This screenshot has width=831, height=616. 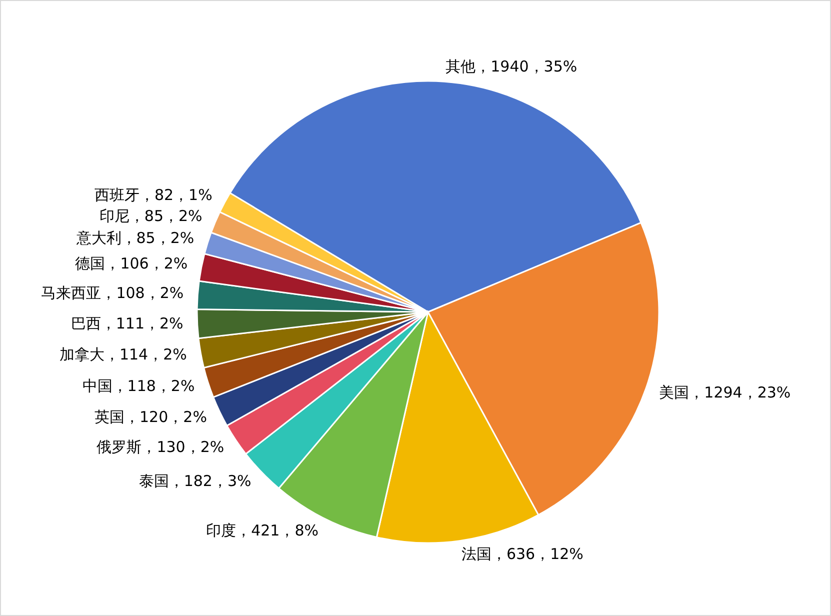 What do you see at coordinates (131, 263) in the screenshot?
I see `slice-label: 德国，106，2%` at bounding box center [131, 263].